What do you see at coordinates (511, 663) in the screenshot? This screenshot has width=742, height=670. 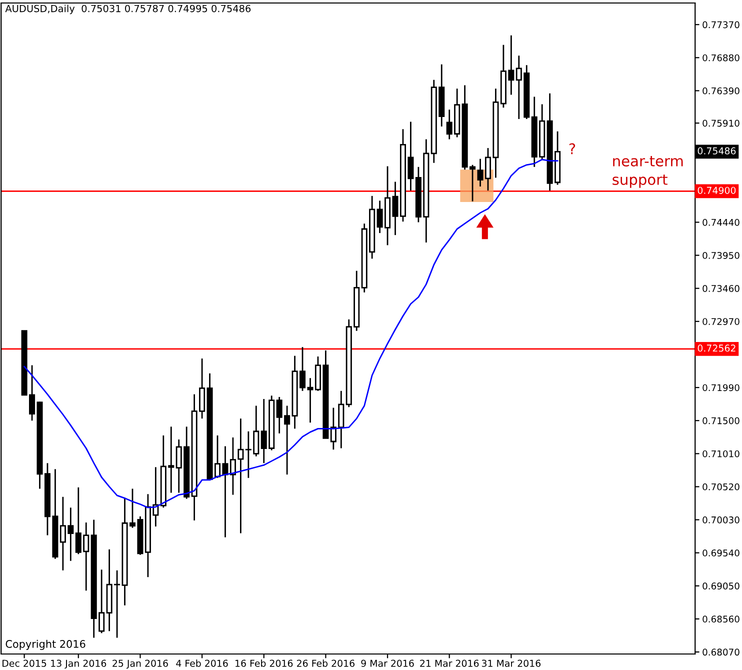 I see `x-tick-label: 31 Mar 2016` at bounding box center [511, 663].